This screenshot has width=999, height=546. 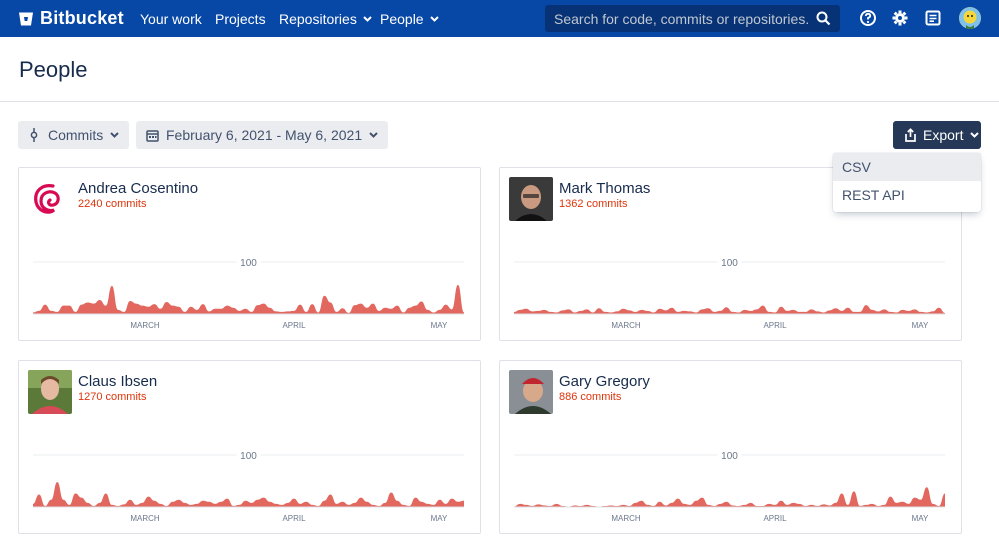 I want to click on export-button-label: Export, so click(x=943, y=135).